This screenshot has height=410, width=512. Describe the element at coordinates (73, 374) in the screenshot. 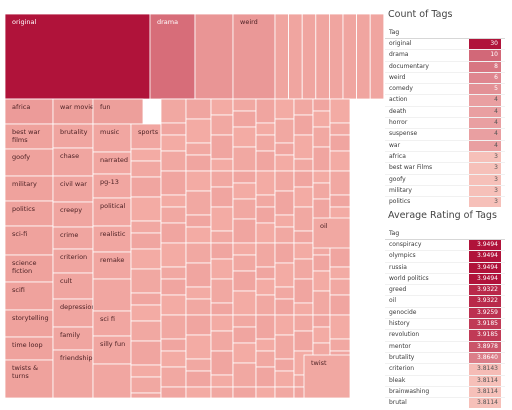

I see `treemap-cell-friendship` at that location.